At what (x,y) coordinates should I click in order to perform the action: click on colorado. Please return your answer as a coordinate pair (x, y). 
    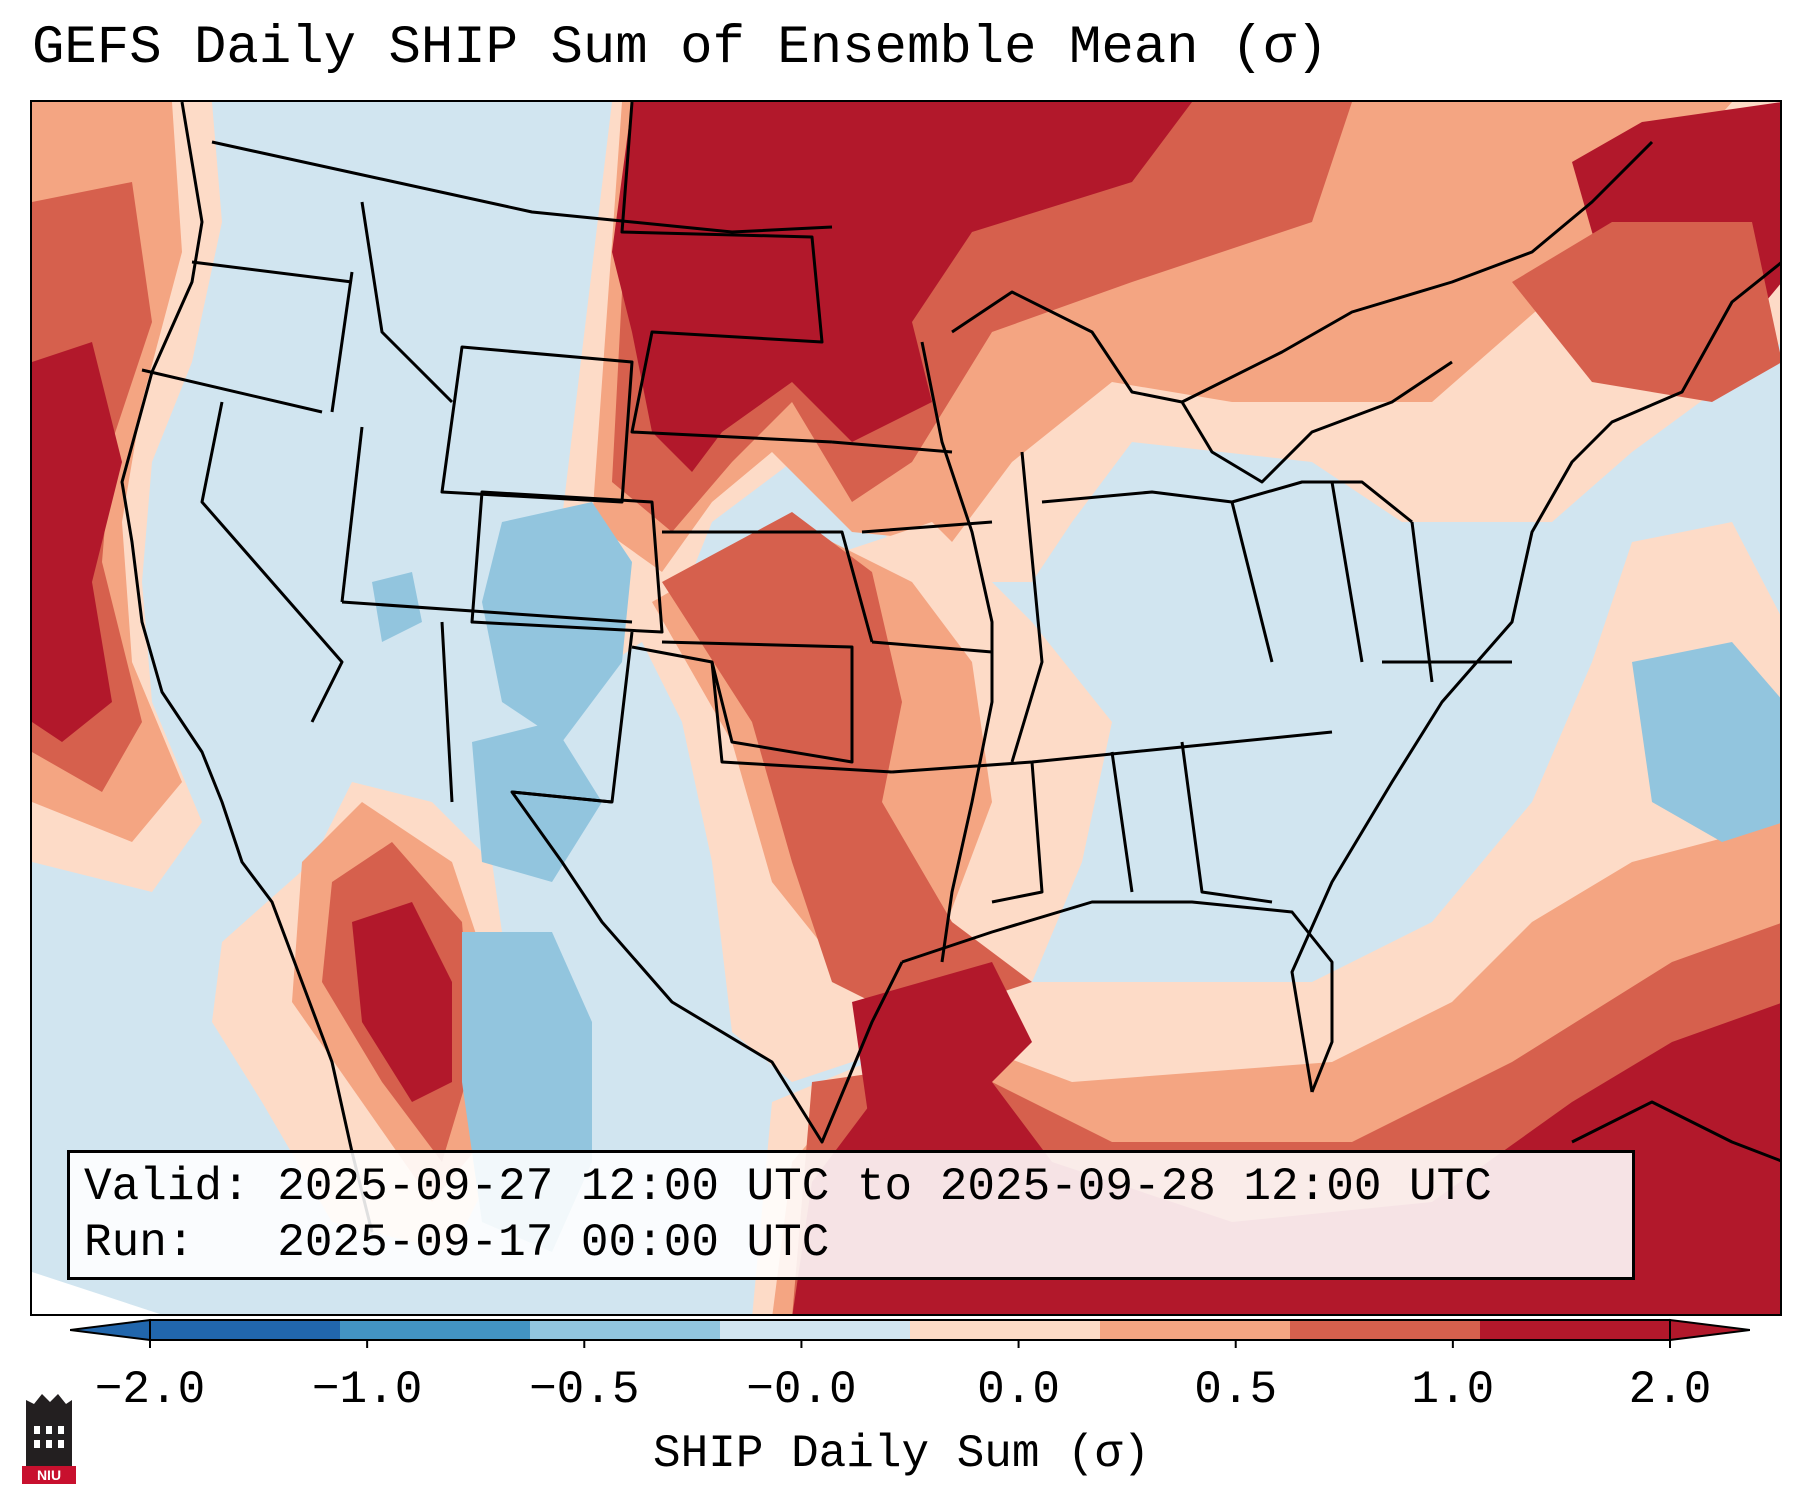
    Looking at the image, I should click on (567, 562).